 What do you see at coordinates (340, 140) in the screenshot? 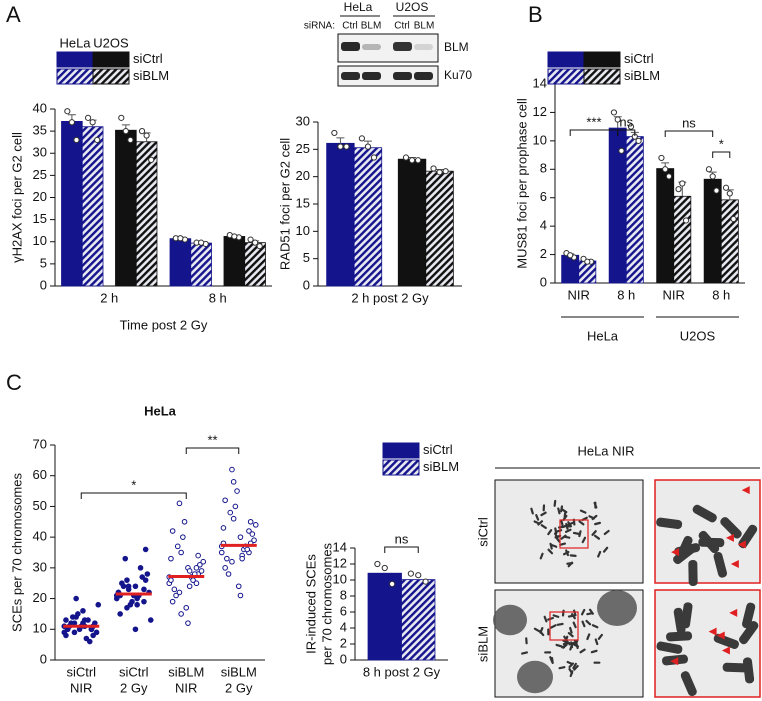
I see `error-bar` at bounding box center [340, 140].